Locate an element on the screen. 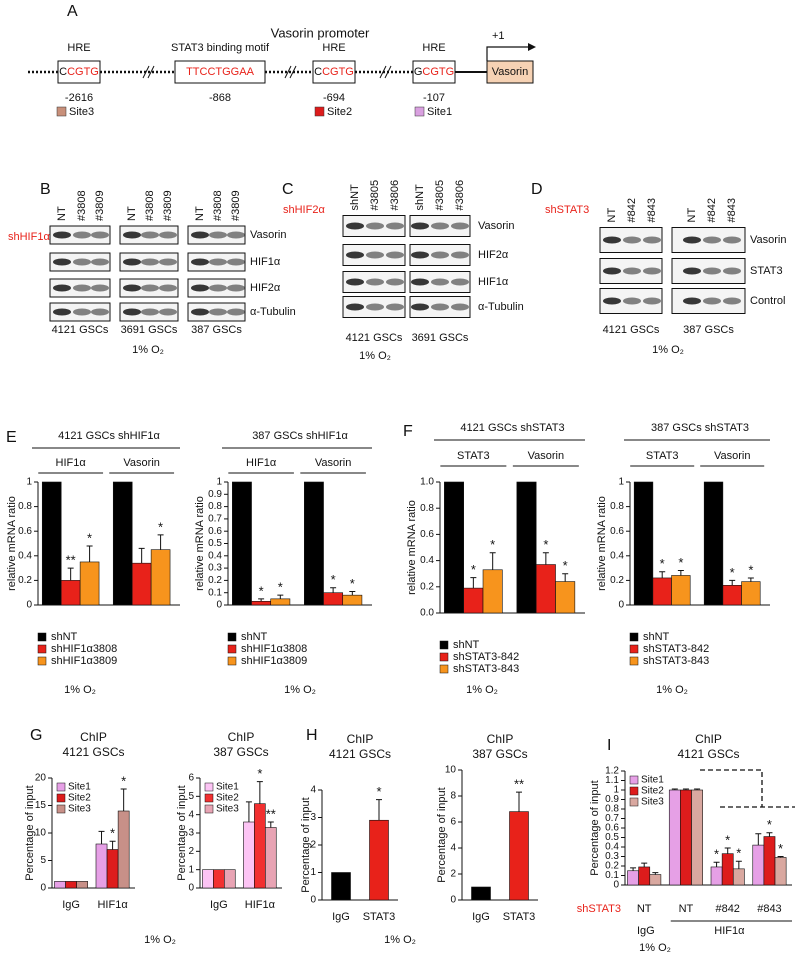  chart-subtitle: 4121 GSCs is located at coordinates (360, 754).